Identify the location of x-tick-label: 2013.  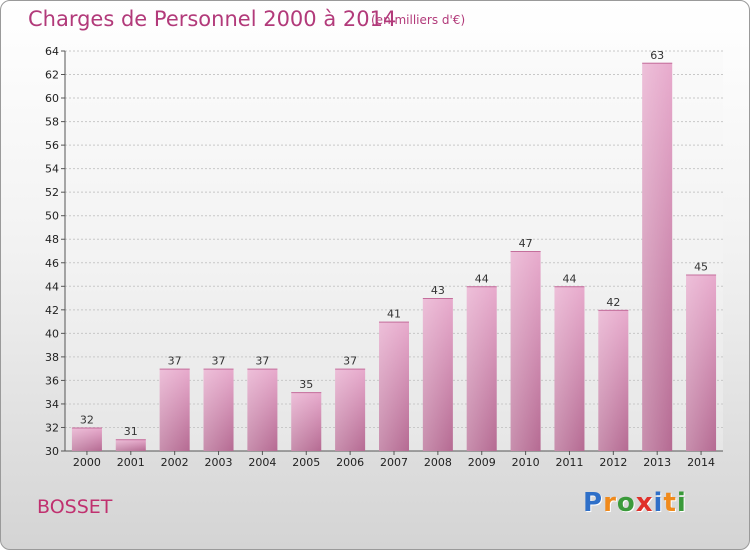
(657, 462).